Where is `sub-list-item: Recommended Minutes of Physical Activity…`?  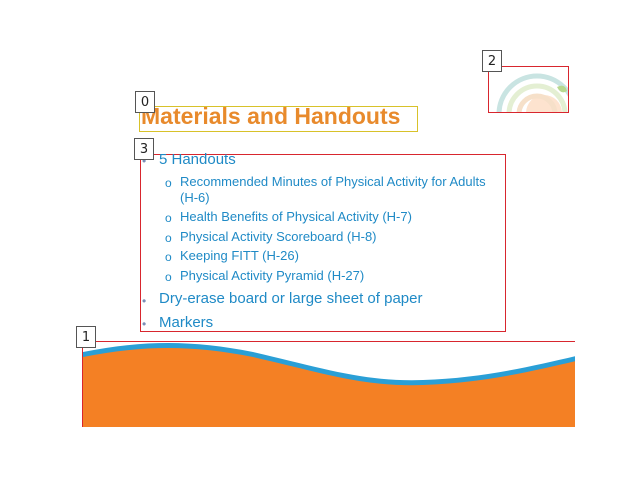 sub-list-item: Recommended Minutes of Physical Activity… is located at coordinates (333, 181).